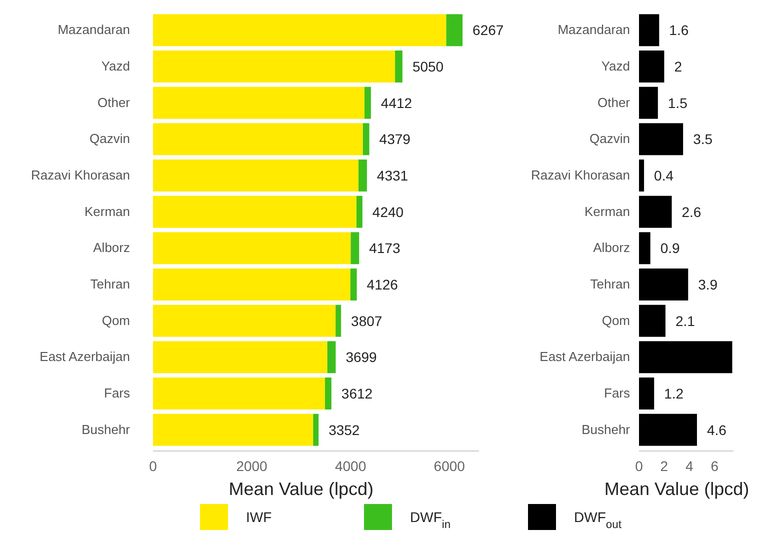 The image size is (782, 544). Describe the element at coordinates (685, 320) in the screenshot. I see `data-label: 2.1` at that location.